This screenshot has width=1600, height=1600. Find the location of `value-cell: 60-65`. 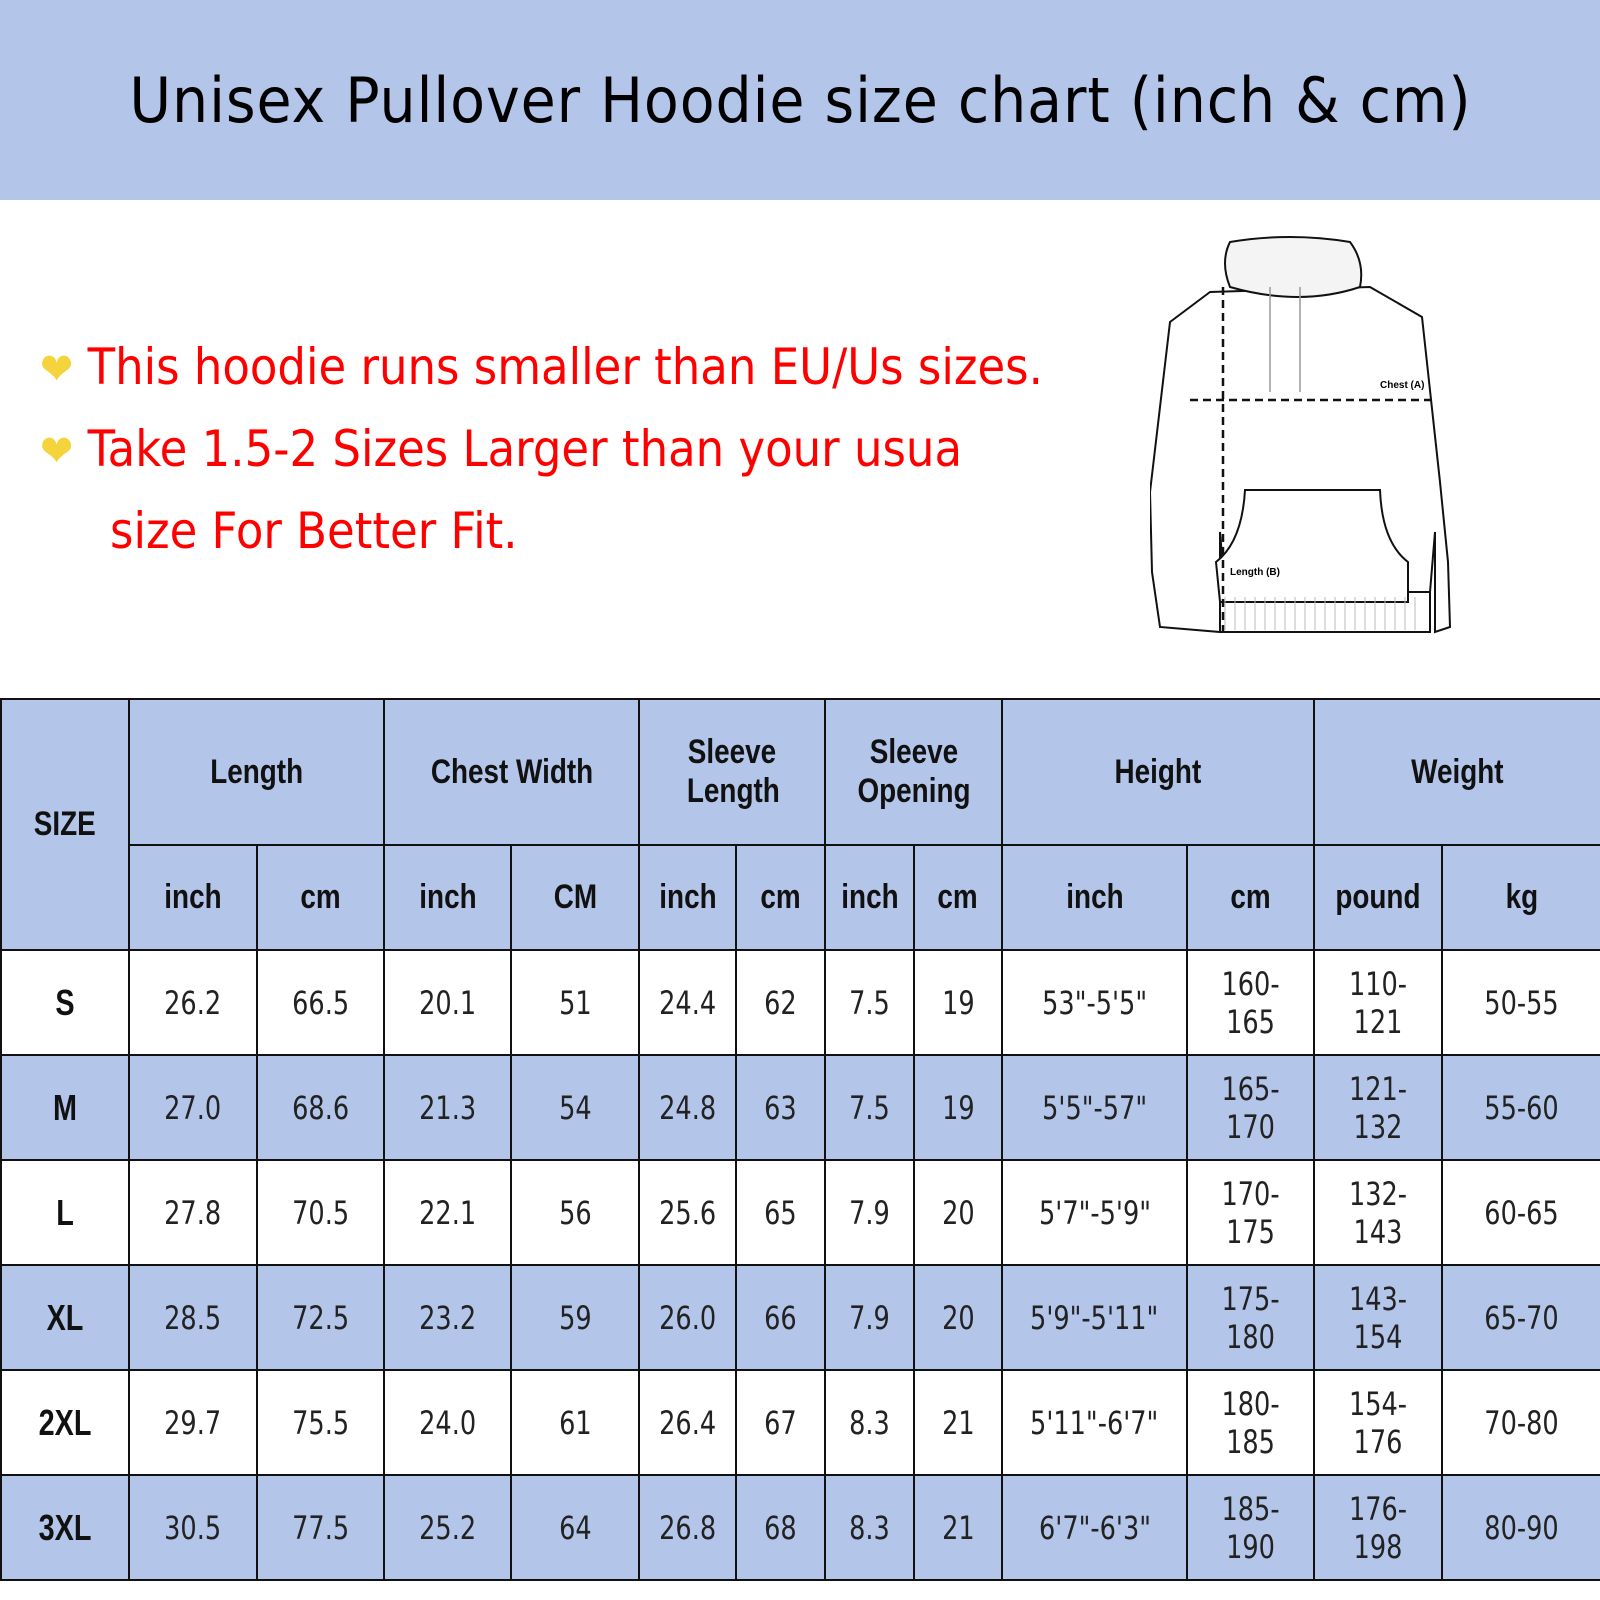

value-cell: 60-65 is located at coordinates (1520, 1212).